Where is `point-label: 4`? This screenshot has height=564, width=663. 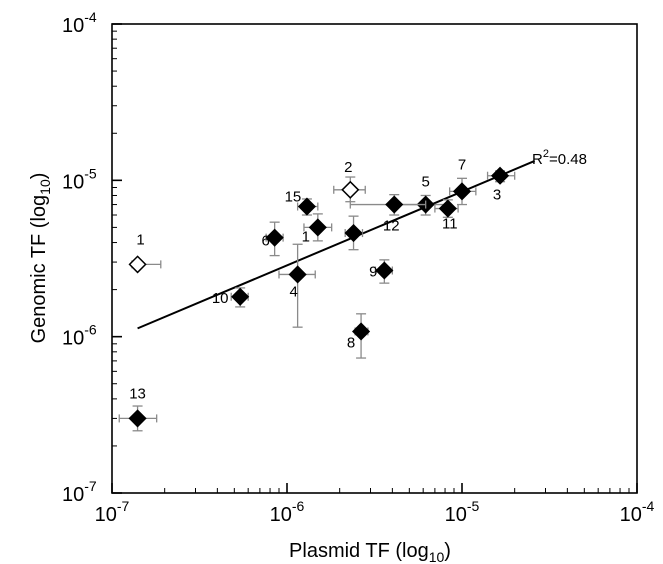 point-label: 4 is located at coordinates (293, 291).